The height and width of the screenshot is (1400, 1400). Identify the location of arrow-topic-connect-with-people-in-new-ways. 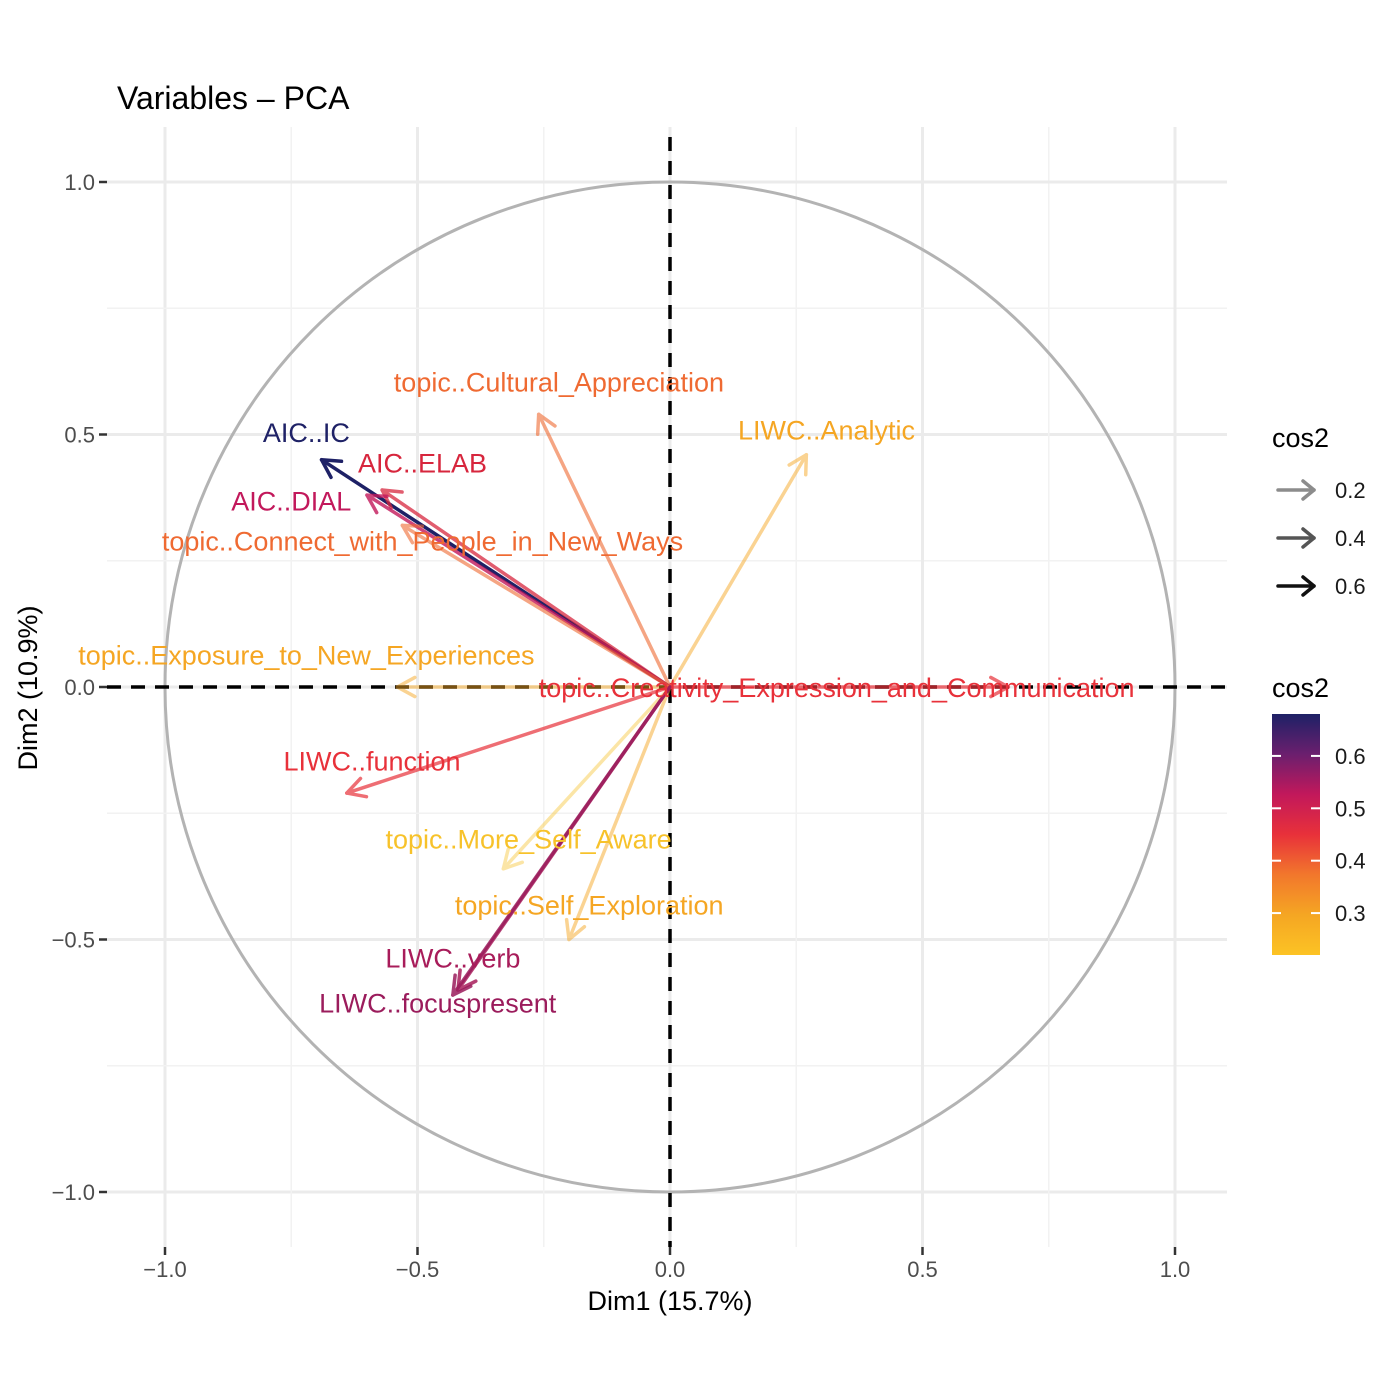
(536, 606).